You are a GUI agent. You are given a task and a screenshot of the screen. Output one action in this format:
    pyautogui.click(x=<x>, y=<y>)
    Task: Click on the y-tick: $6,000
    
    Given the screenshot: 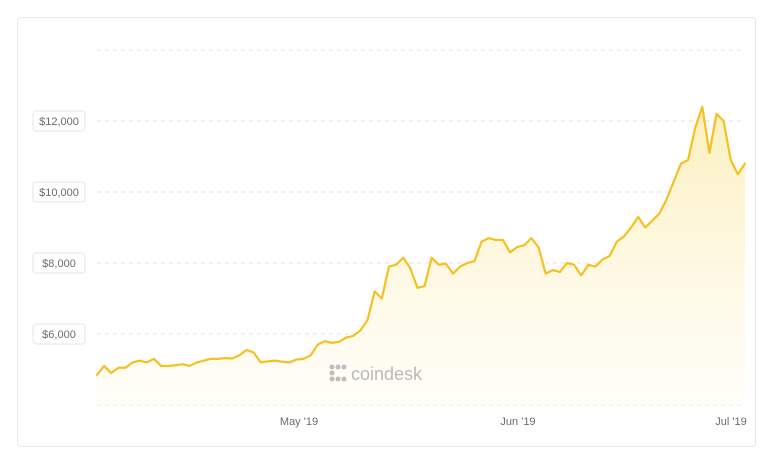 What is the action you would take?
    pyautogui.click(x=59, y=334)
    